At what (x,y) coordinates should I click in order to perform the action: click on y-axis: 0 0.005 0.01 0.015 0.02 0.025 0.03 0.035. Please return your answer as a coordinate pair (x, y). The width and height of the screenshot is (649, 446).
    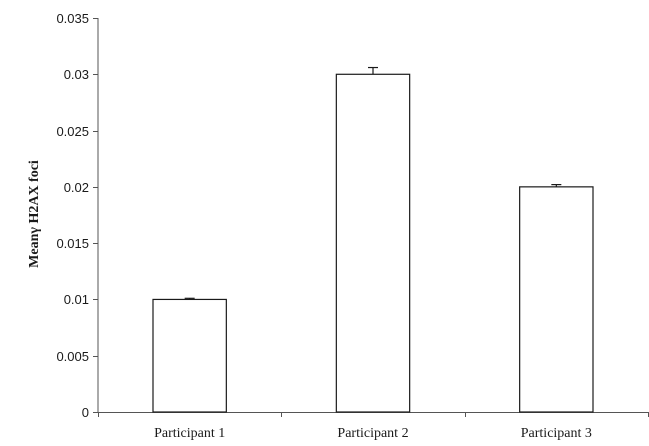
    Looking at the image, I should click on (77, 215).